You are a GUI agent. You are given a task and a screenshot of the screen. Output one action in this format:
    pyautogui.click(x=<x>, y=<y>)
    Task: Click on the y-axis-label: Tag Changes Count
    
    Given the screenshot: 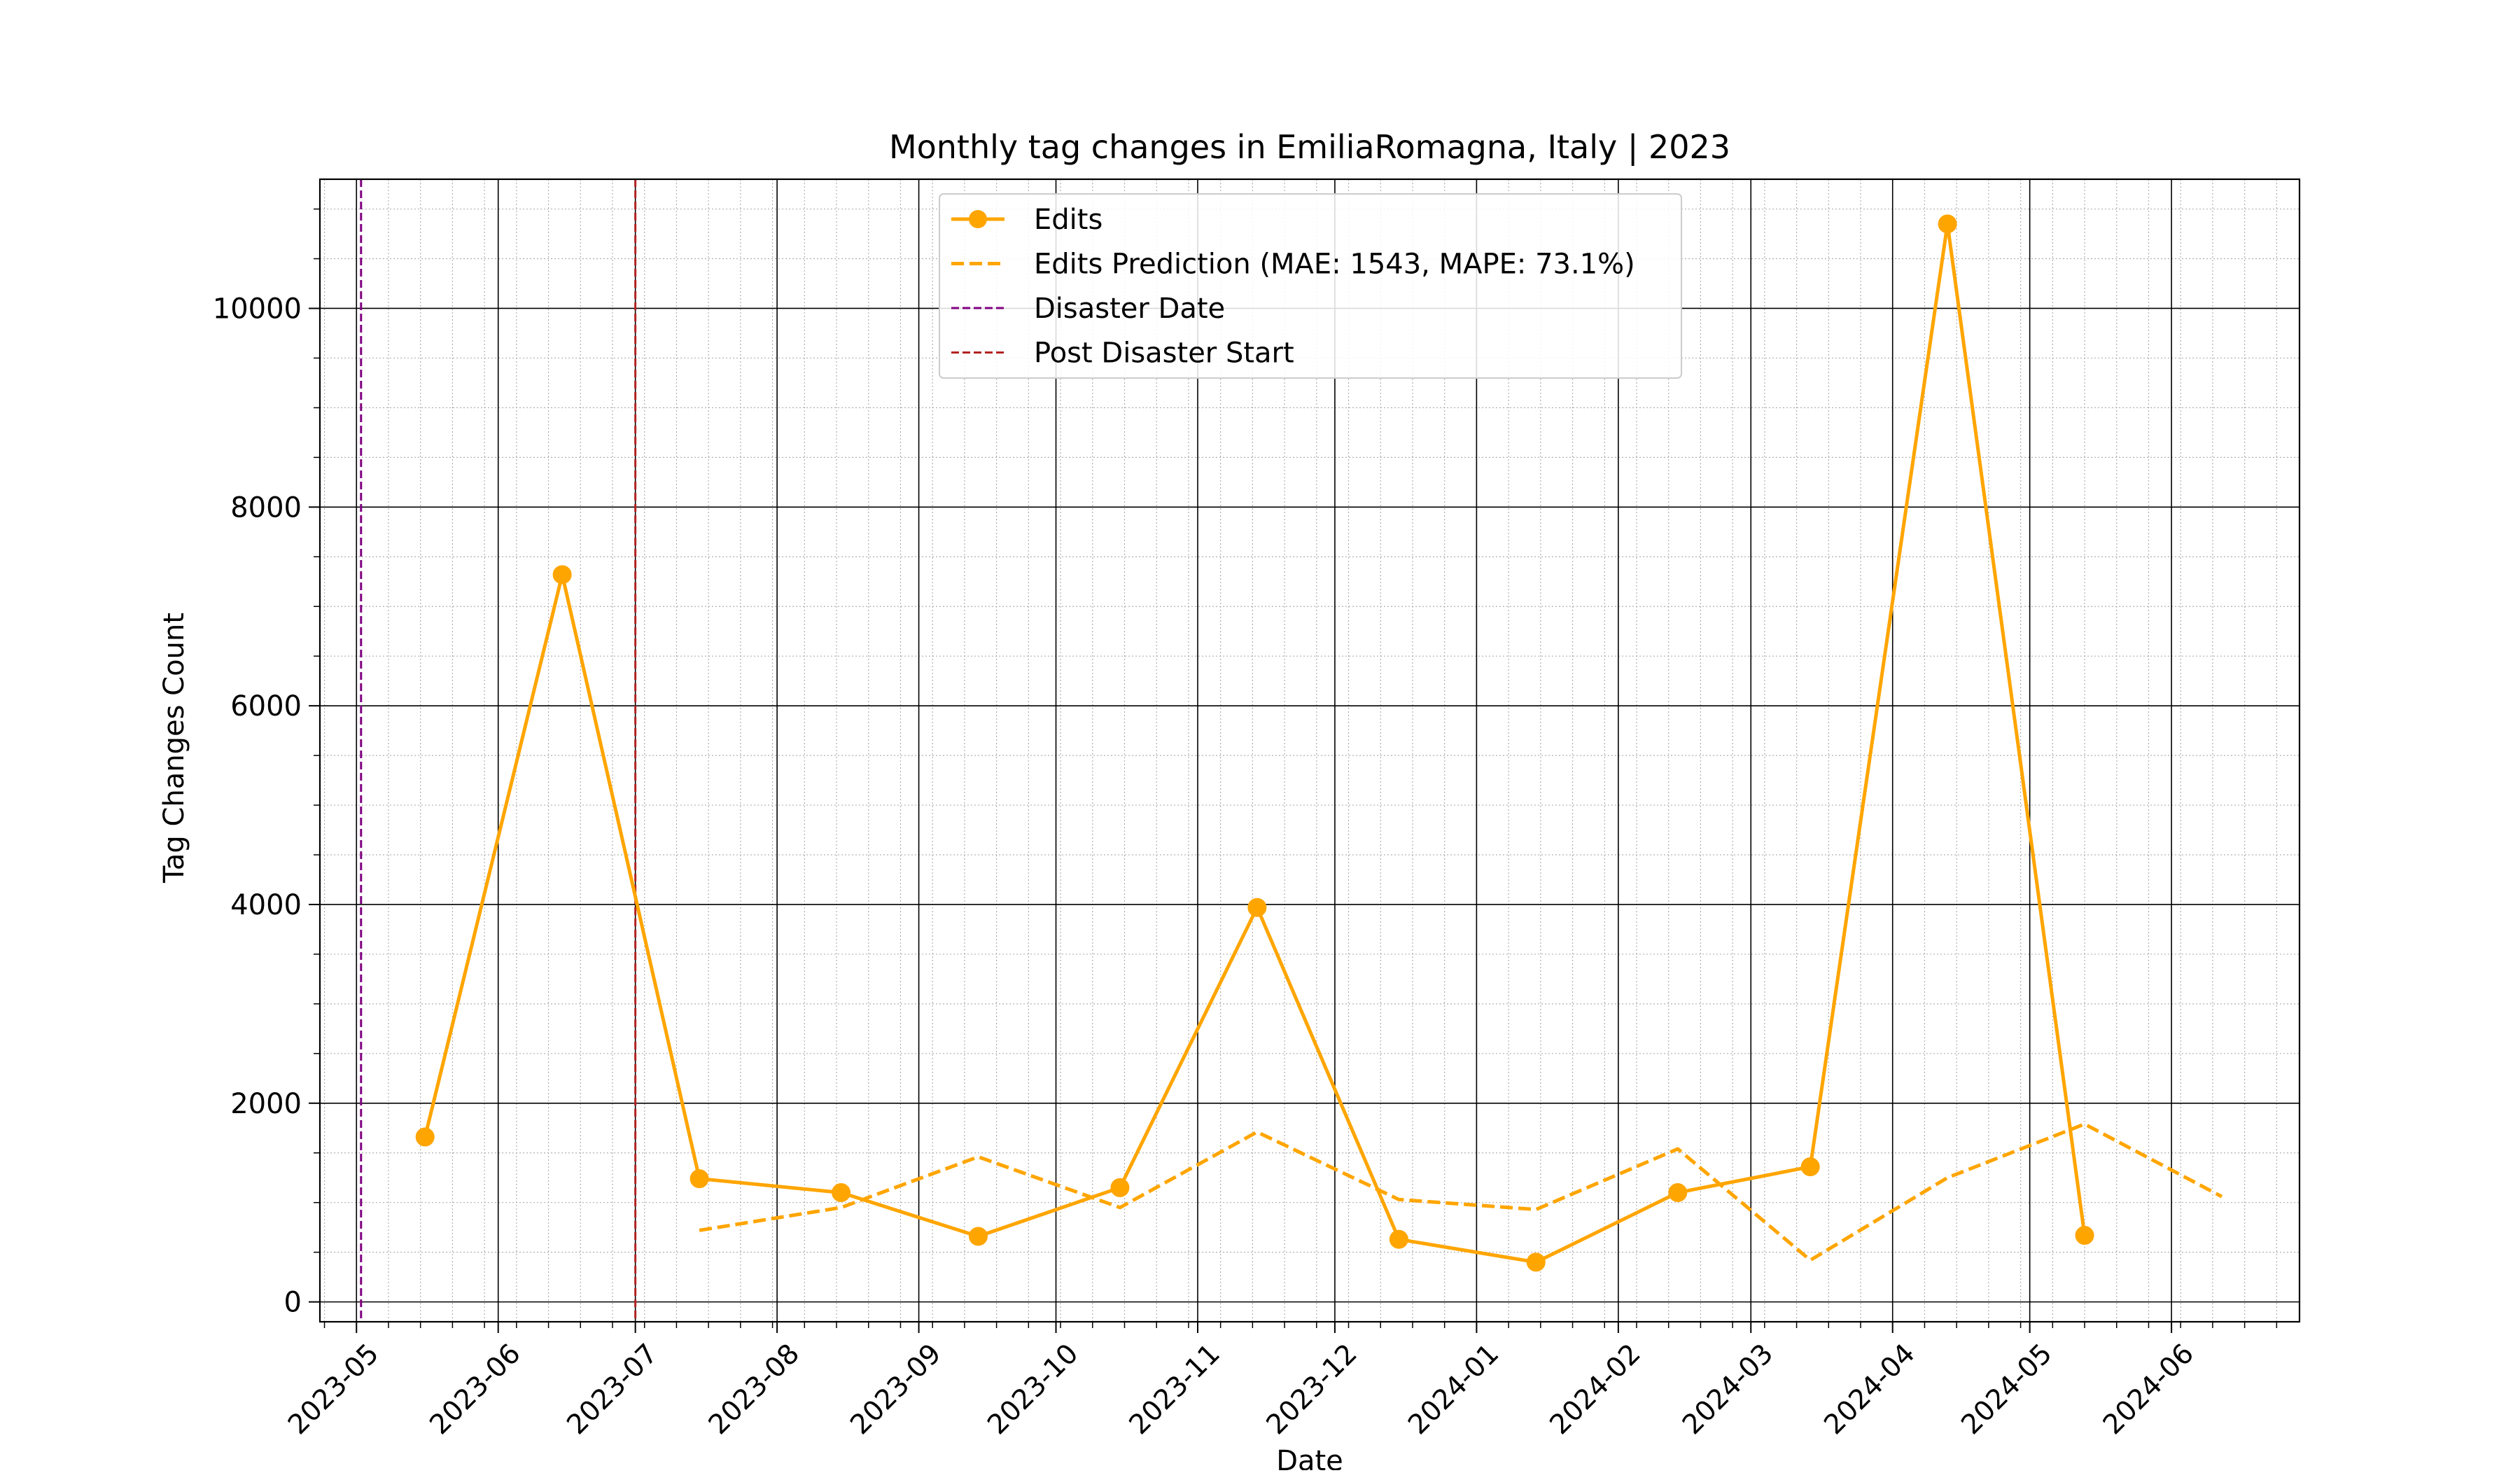 What is the action you would take?
    pyautogui.click(x=174, y=748)
    